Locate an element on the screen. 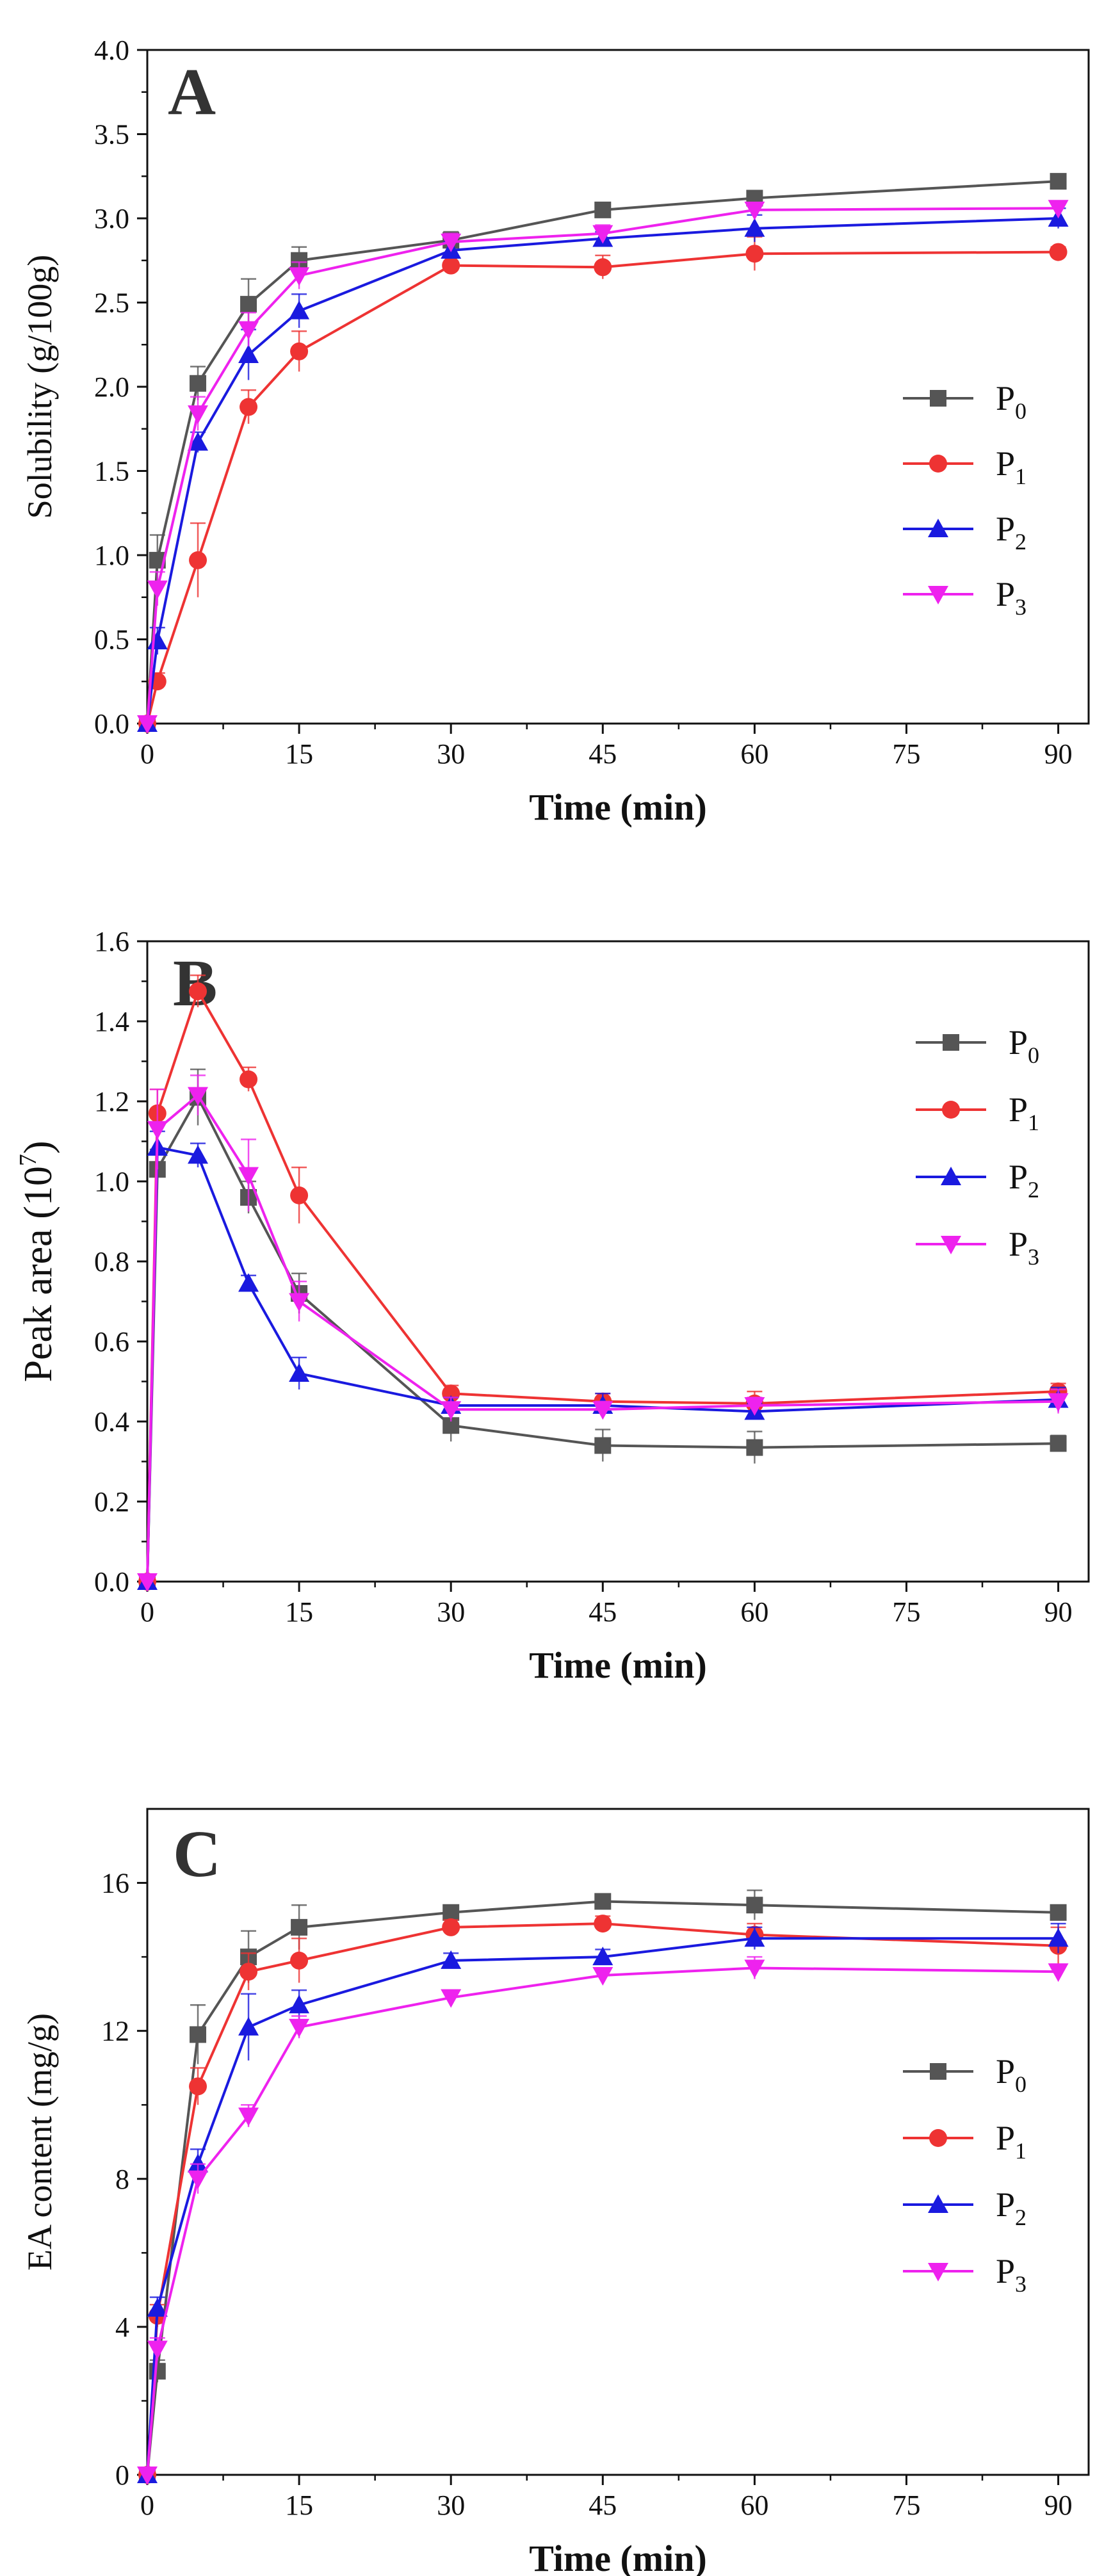 This screenshot has height=2576, width=1120. y-axis-title: Peak area (107) is located at coordinates (37, 1261).